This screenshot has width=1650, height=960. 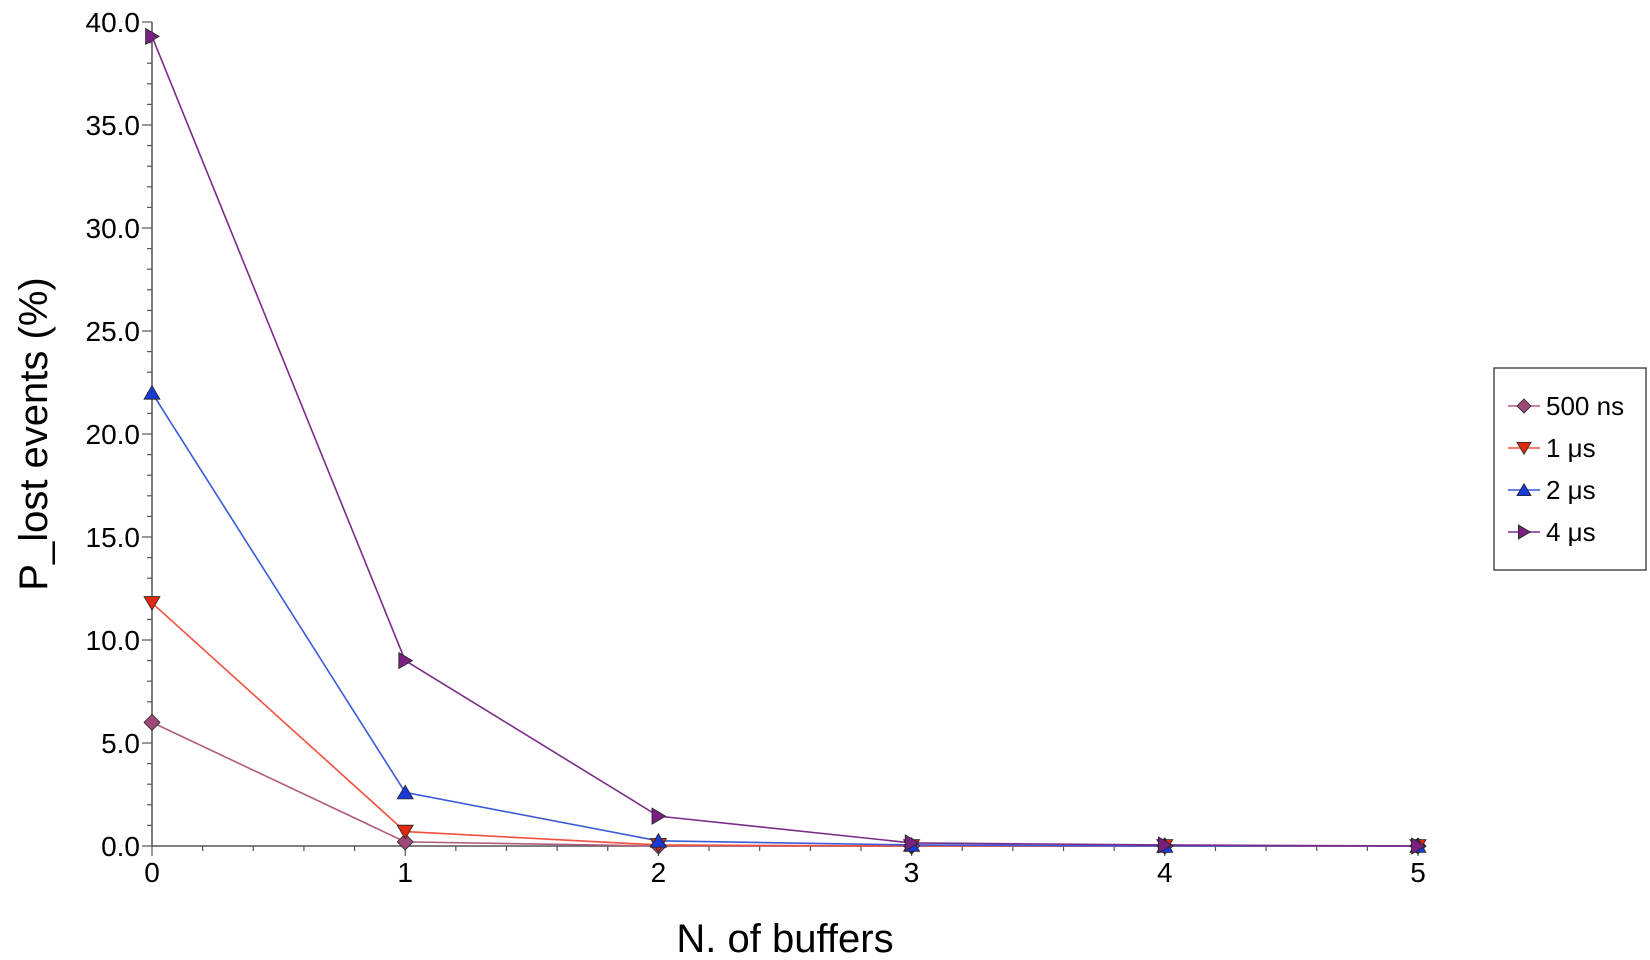 I want to click on x-axis-title: N. of buffers, so click(x=784, y=938).